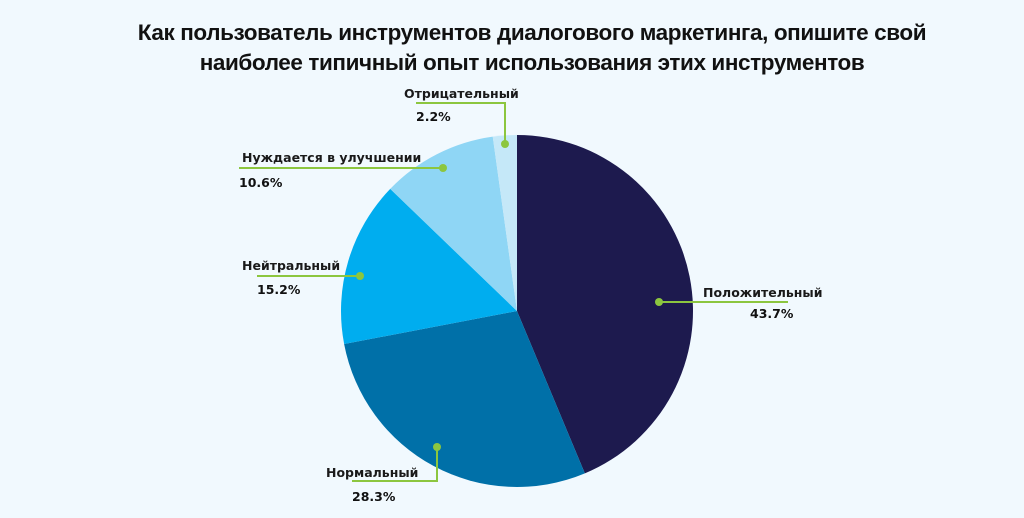 The height and width of the screenshot is (518, 1024). I want to click on label-normal: Нормальный, so click(372, 472).